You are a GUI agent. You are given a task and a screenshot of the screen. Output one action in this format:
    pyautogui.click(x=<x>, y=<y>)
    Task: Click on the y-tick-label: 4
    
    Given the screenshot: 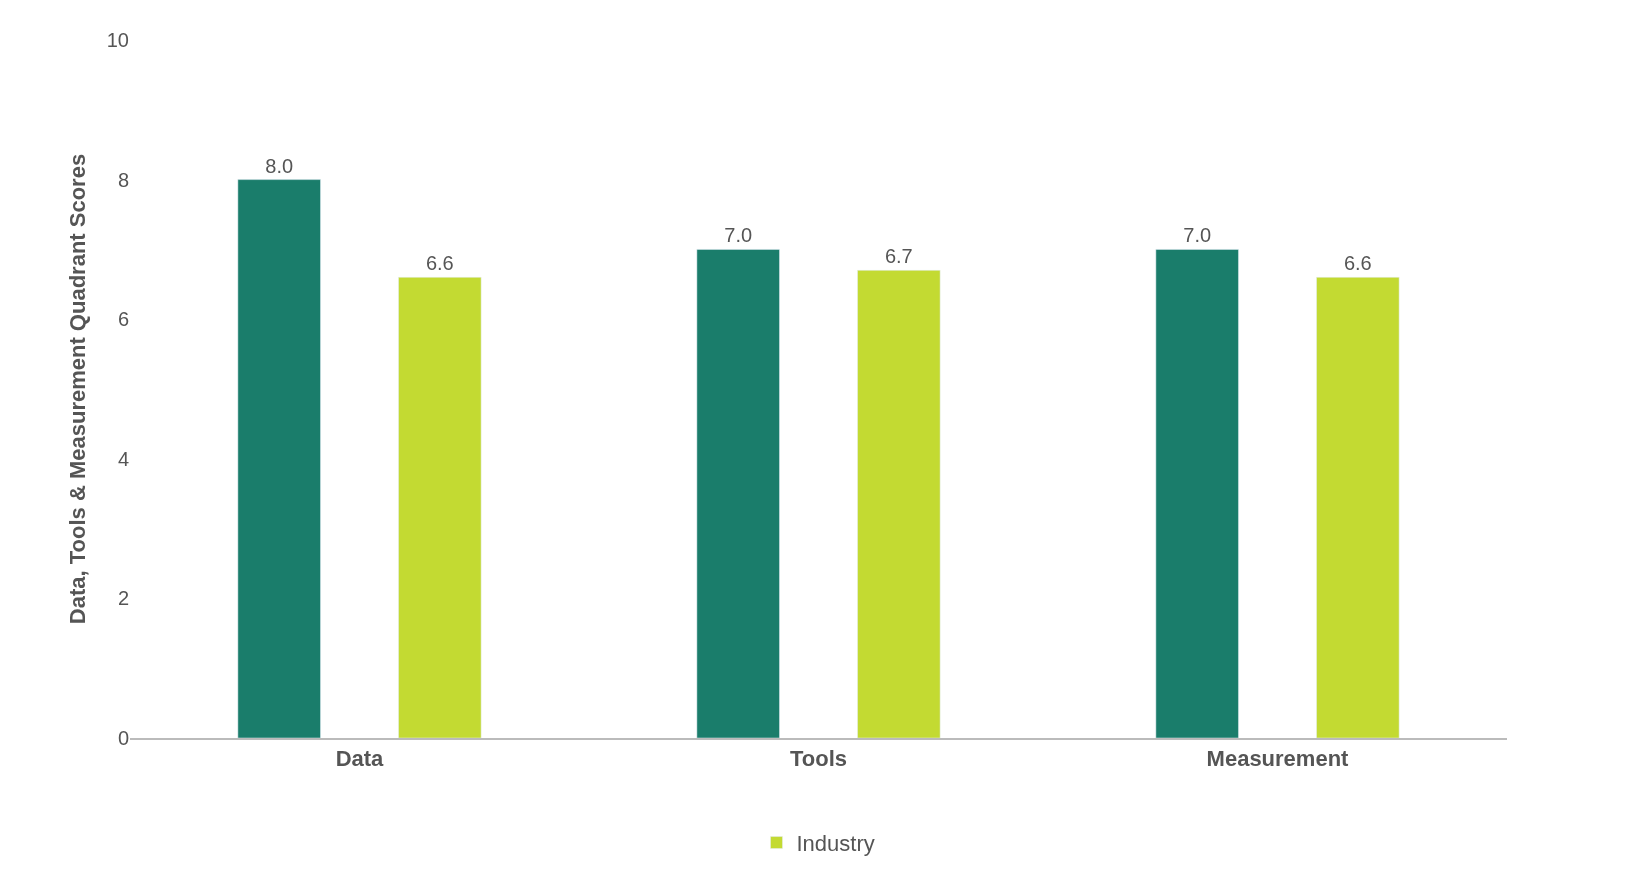 What is the action you would take?
    pyautogui.click(x=123, y=458)
    